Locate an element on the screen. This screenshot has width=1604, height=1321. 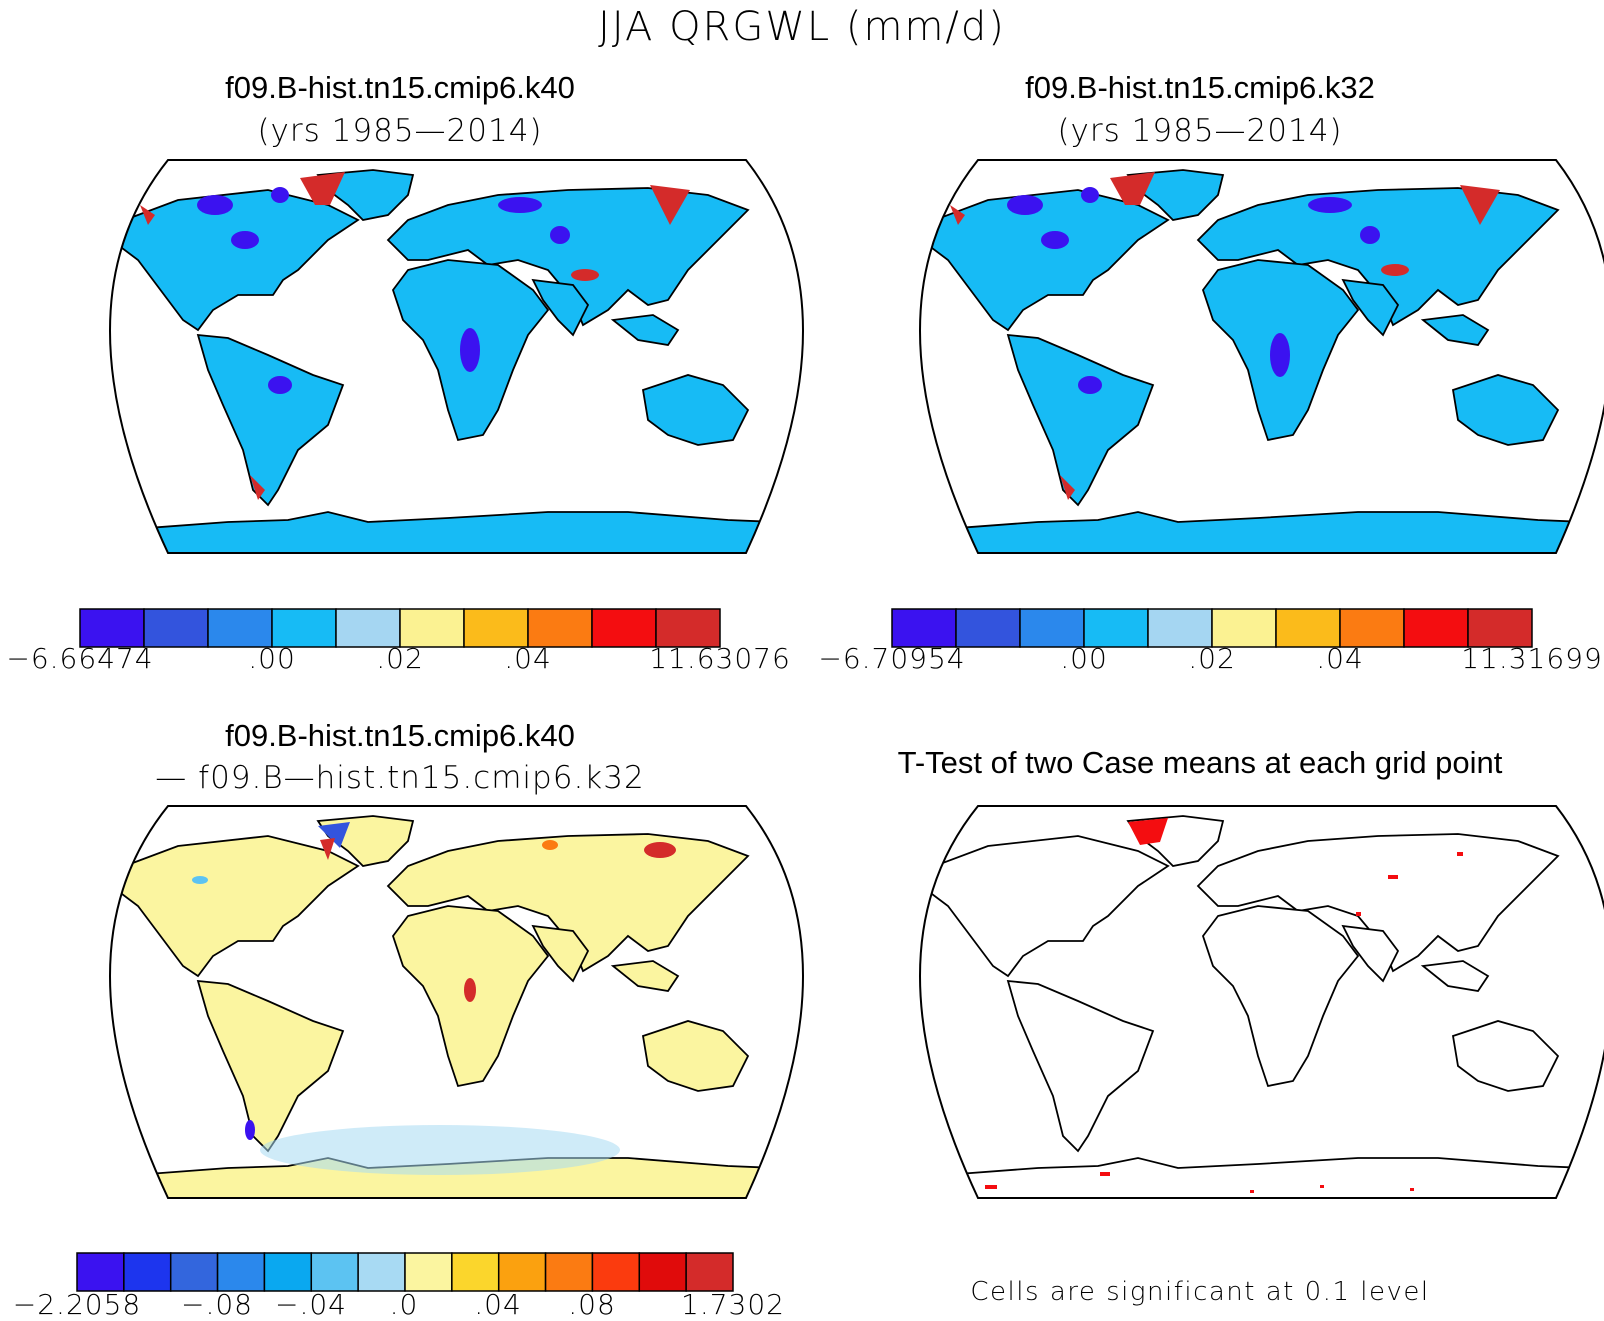
colorbar-panel-3: −2.2058 −.08 −.04 .0 .04 .08 1.7302 is located at coordinates (399, 1286).